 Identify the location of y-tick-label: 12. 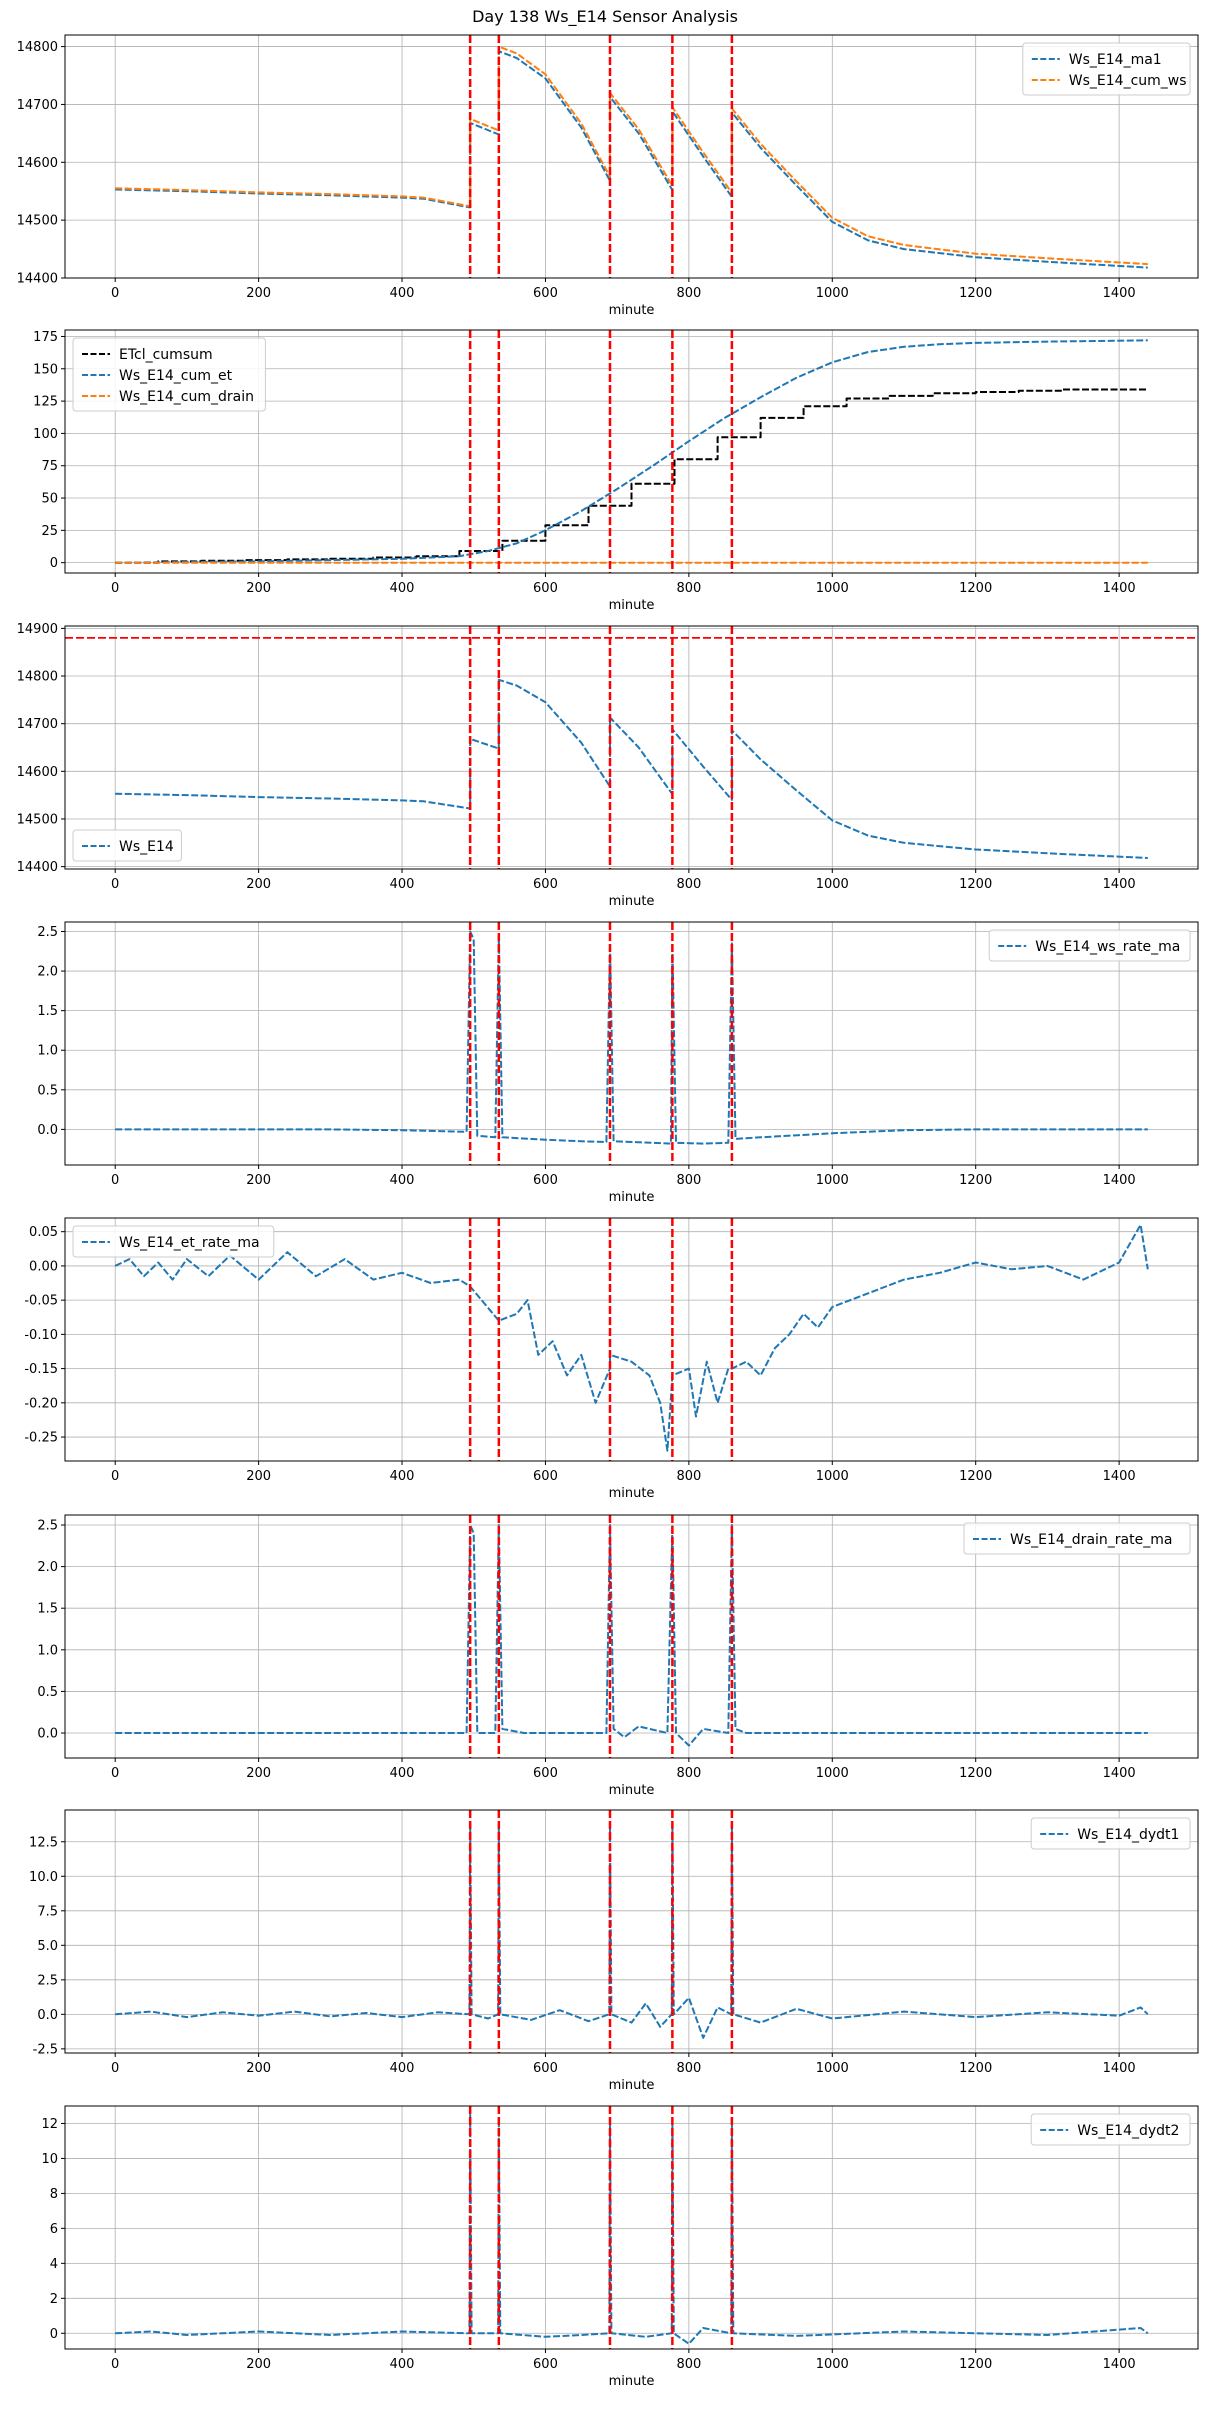
(49, 2124).